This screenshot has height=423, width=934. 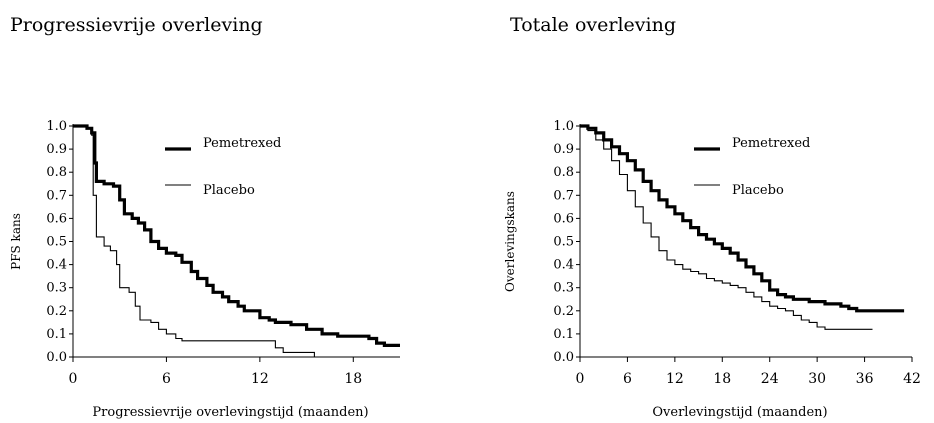 I want to click on x-axis-label: Overlevingstijd (maanden), so click(x=739, y=412).